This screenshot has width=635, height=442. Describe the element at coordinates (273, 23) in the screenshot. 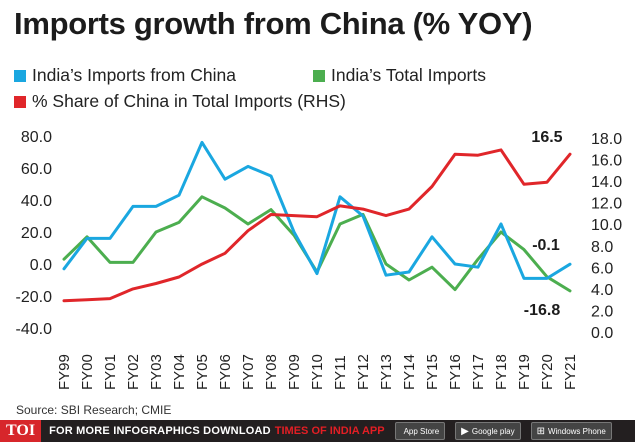

I see `chart-title: Imports growth from China (% YOY)` at that location.